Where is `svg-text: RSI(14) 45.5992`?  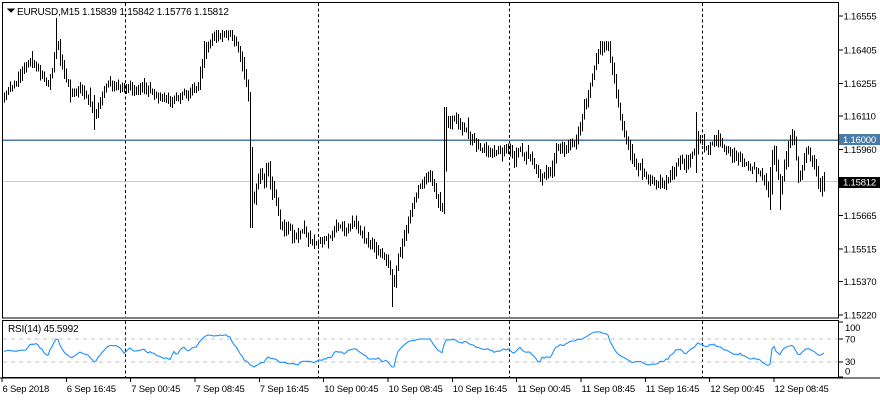 svg-text: RSI(14) 45.5992 is located at coordinates (43, 329).